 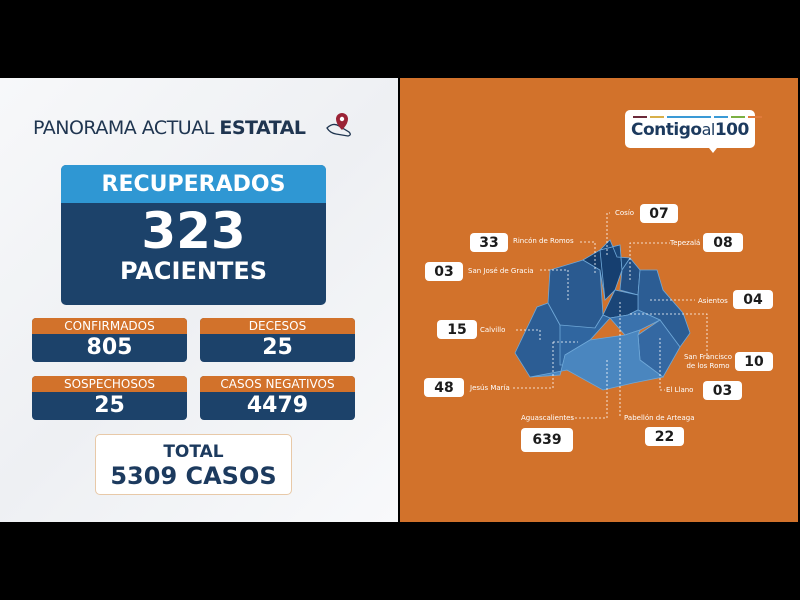 What do you see at coordinates (659, 418) in the screenshot?
I see `municipio-name: Pabellón de Arteaga` at bounding box center [659, 418].